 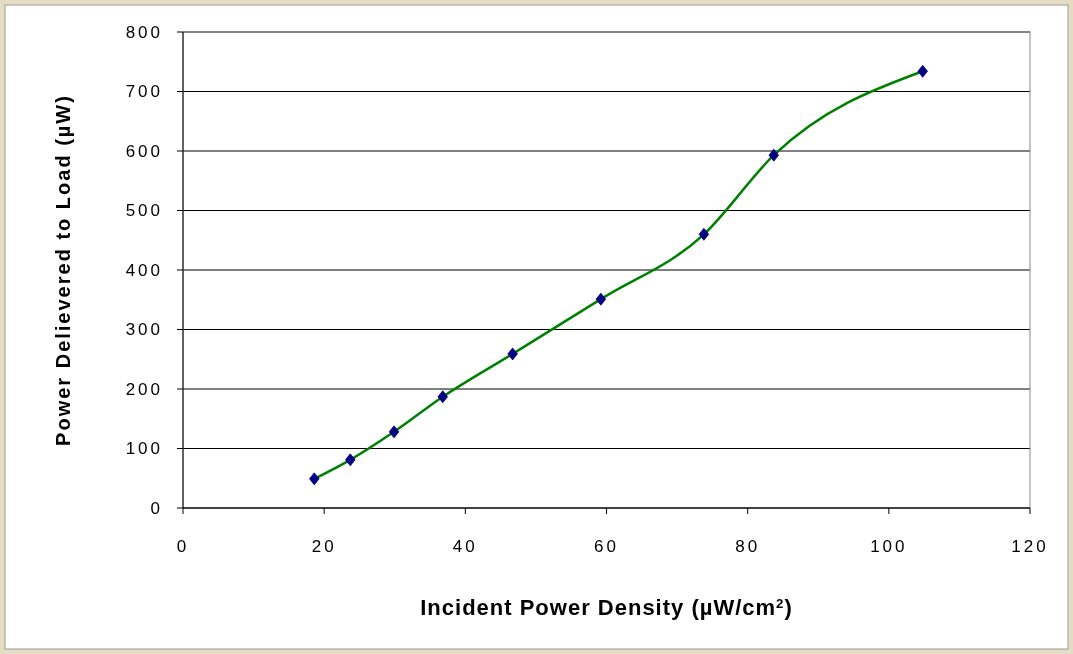 I want to click on x-axis-title: Incident Power Density (µW/cm$^{2}$), so click(x=606, y=607).